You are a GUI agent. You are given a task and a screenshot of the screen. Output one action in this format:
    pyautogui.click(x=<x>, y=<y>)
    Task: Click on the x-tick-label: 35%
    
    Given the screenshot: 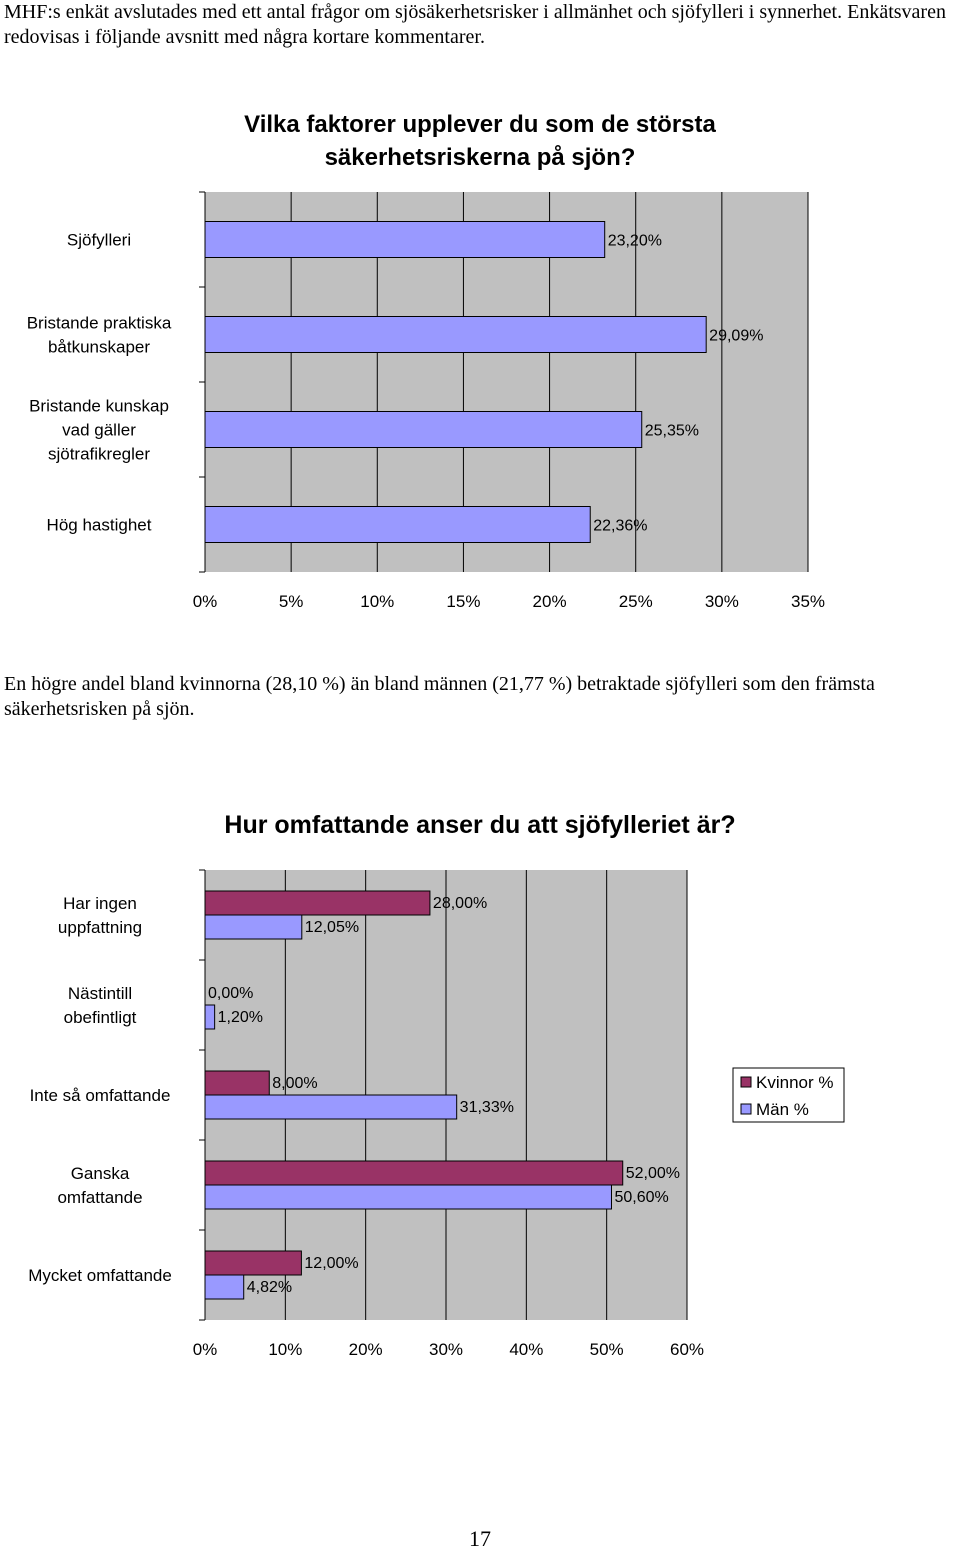 What is the action you would take?
    pyautogui.click(x=808, y=601)
    